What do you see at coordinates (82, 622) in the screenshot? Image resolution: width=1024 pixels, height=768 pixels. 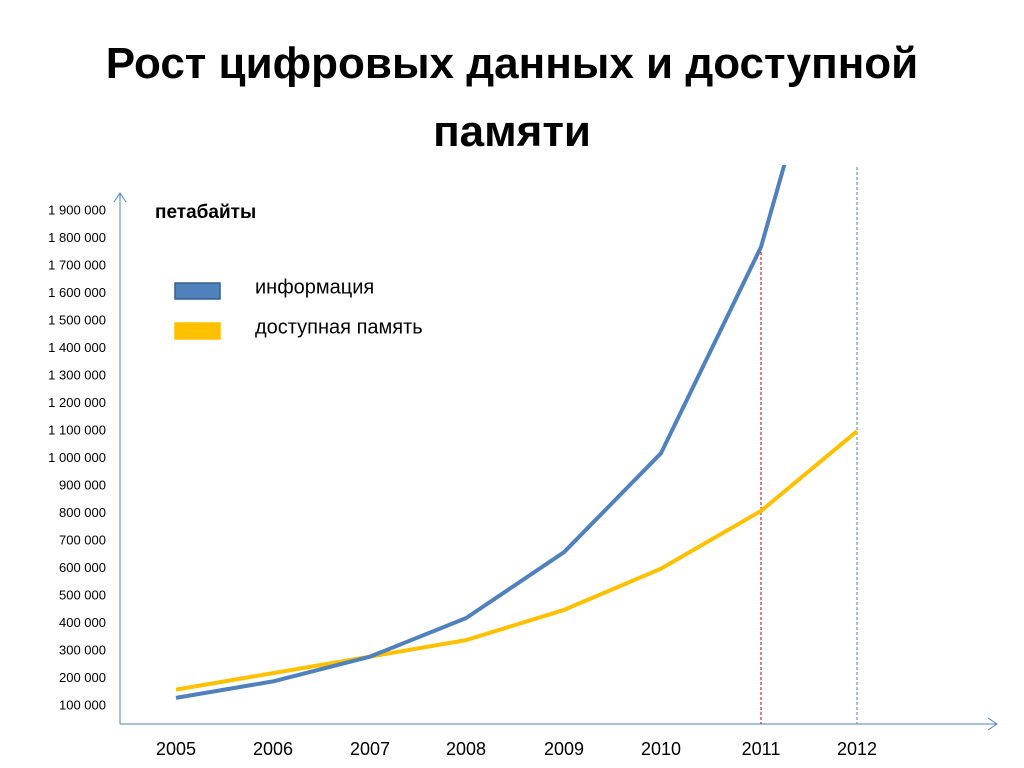 I see `y-tick-label: 400 000` at bounding box center [82, 622].